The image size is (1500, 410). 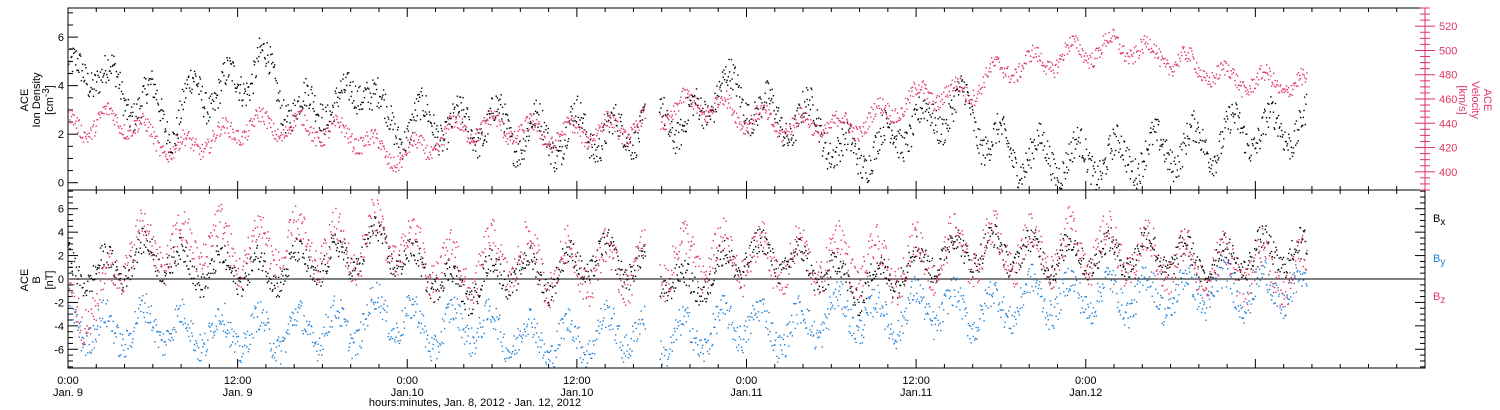 I want to click on velocity-axis-tick-label: 420, so click(x=1448, y=149).